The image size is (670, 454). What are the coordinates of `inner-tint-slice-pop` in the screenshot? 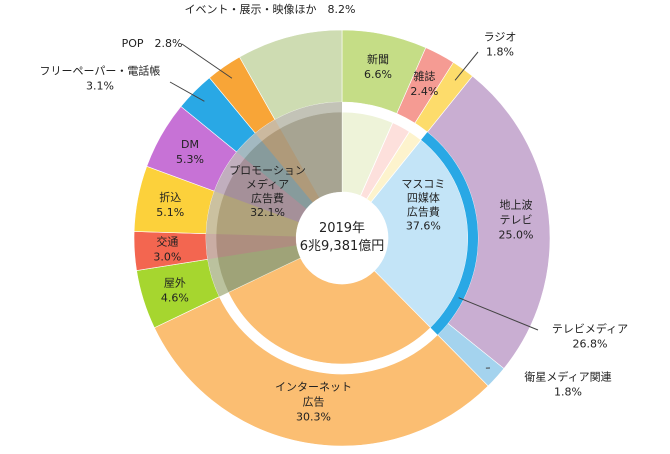 It's located at (287, 161).